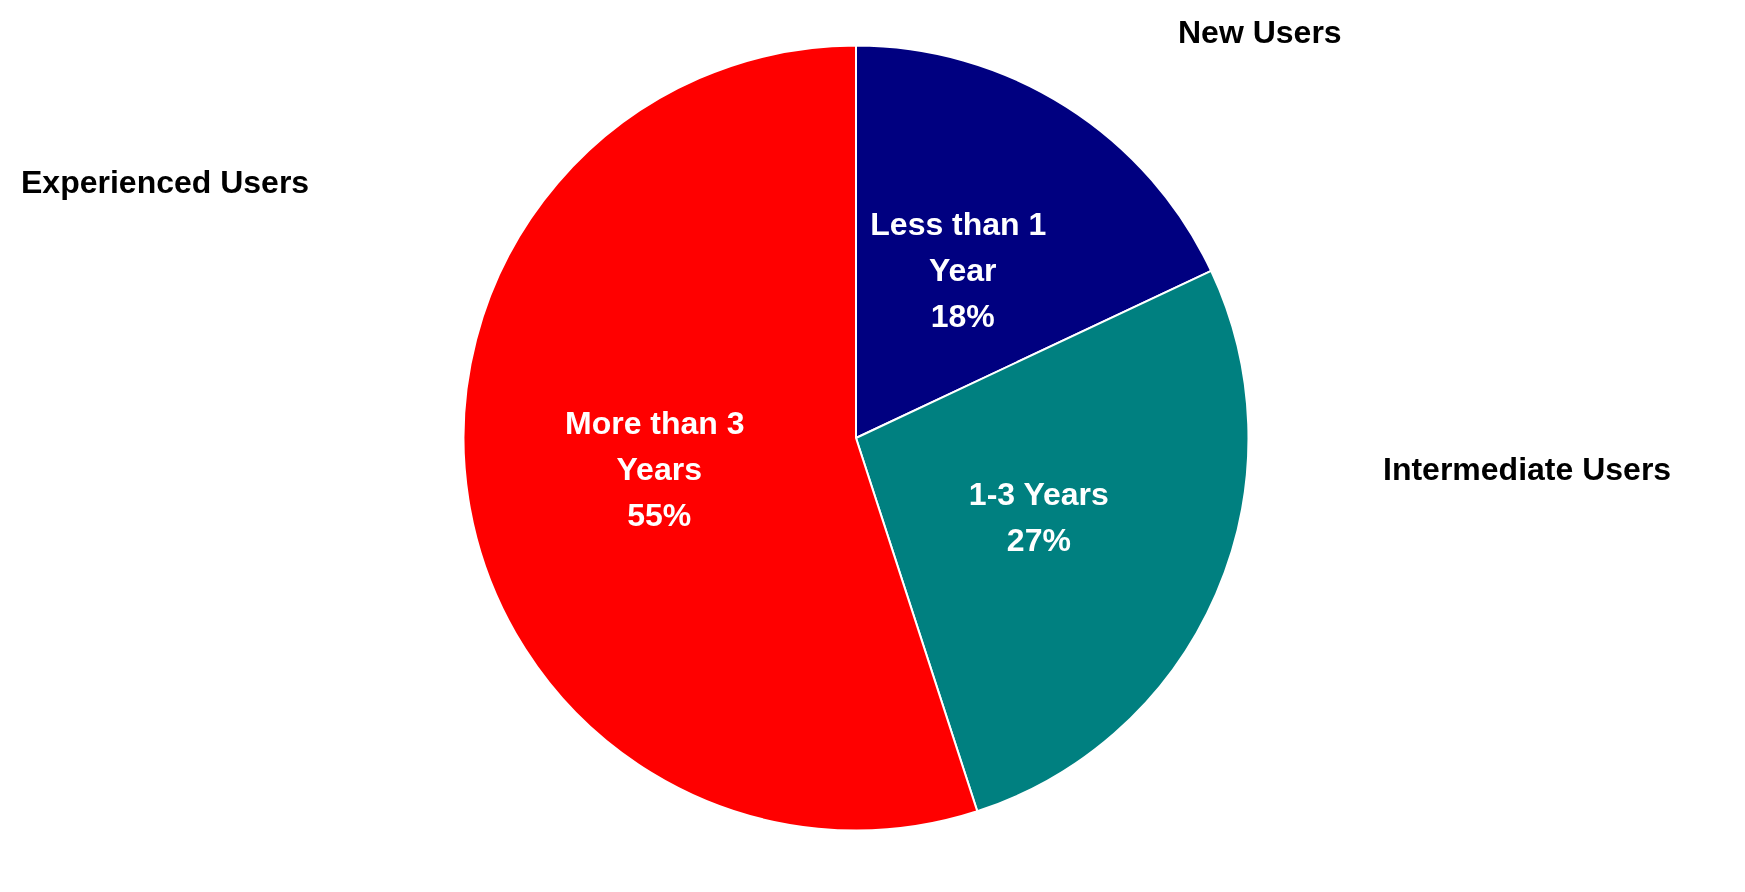  Describe the element at coordinates (659, 515) in the screenshot. I see `data-label: 55%` at that location.